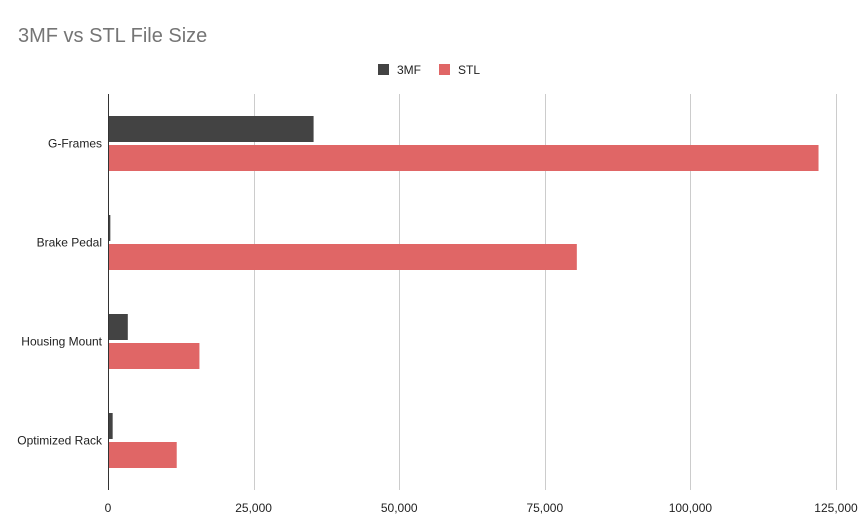 This screenshot has height=529, width=865. What do you see at coordinates (544, 508) in the screenshot?
I see `x-tick-label: 75,000` at bounding box center [544, 508].